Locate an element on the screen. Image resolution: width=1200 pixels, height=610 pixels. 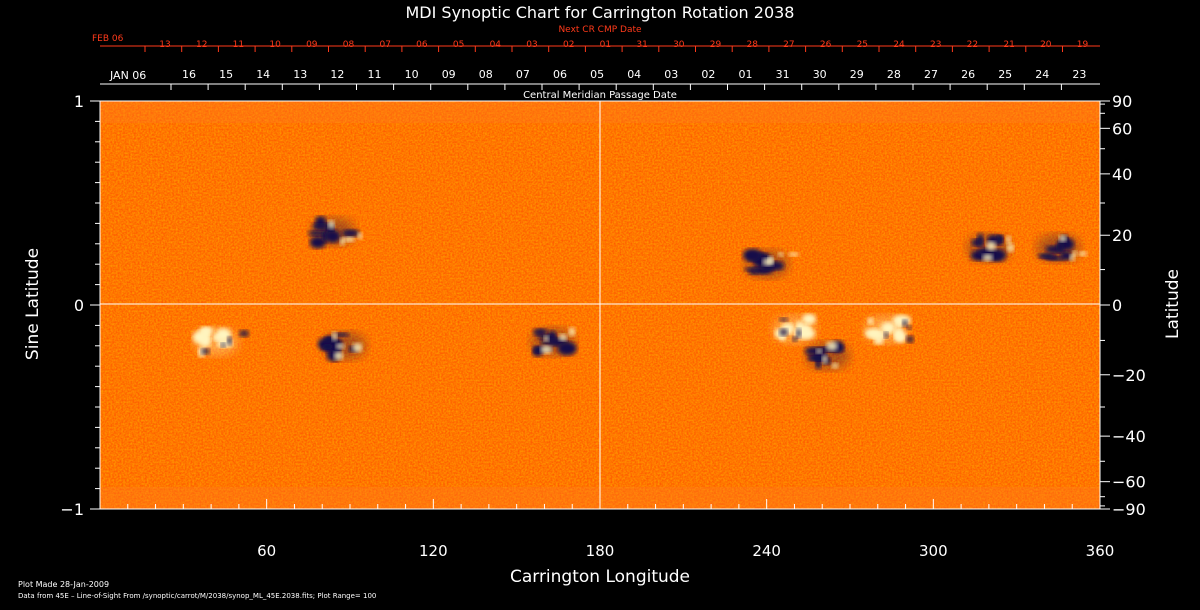
next-cr-date-label: 01 is located at coordinates (605, 45).